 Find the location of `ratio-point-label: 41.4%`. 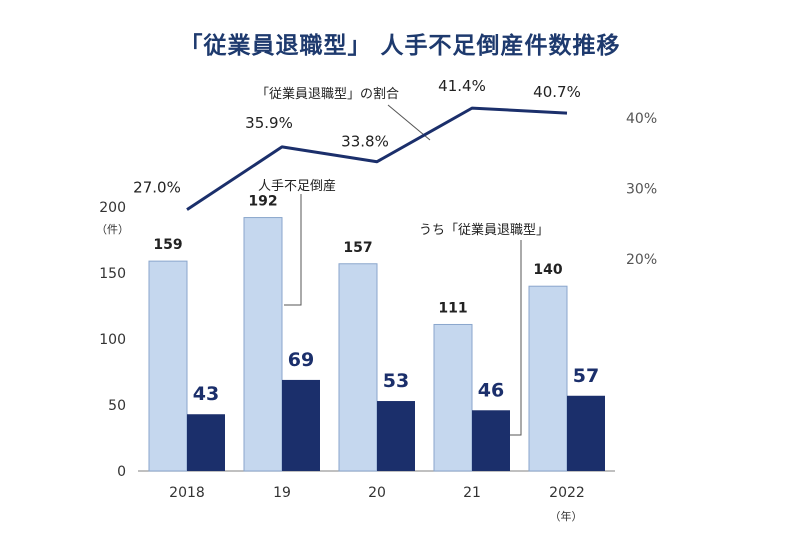

ratio-point-label: 41.4% is located at coordinates (462, 86).